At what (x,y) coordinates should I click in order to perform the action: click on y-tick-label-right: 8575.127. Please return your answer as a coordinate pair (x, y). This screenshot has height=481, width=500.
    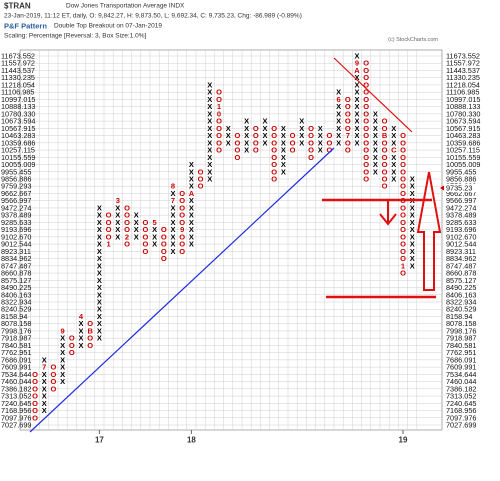
    Looking at the image, I should click on (461, 280).